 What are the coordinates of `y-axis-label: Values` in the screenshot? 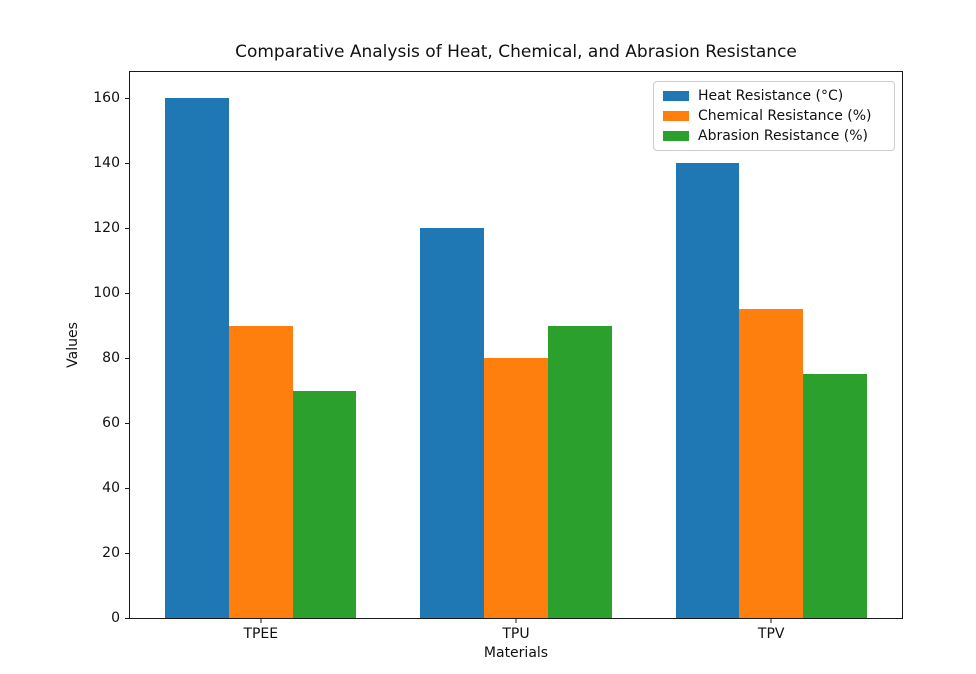 It's located at (73, 345).